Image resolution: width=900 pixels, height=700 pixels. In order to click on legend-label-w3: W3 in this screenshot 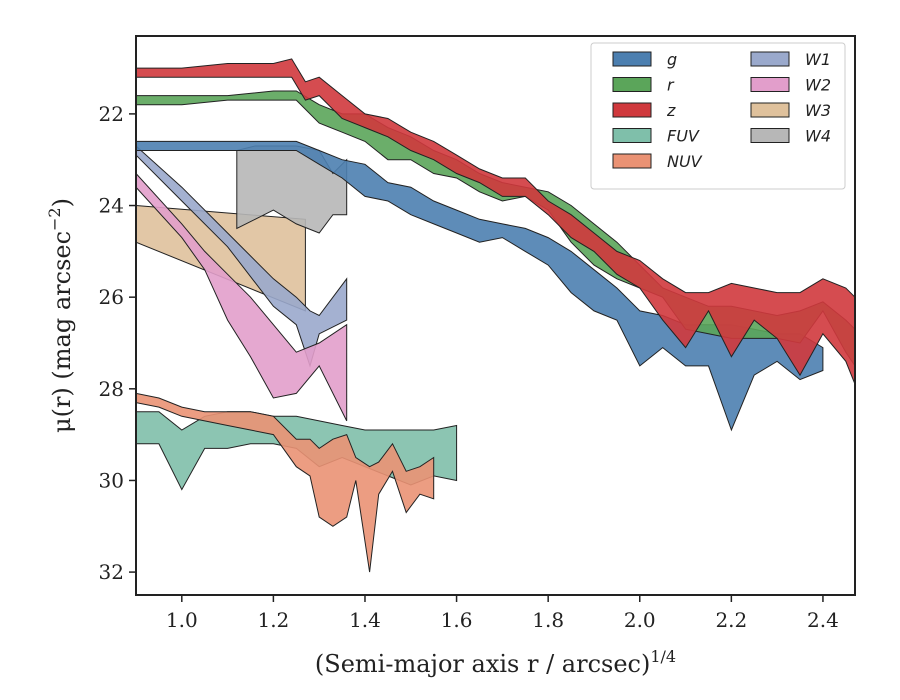, I will do `click(818, 110)`.